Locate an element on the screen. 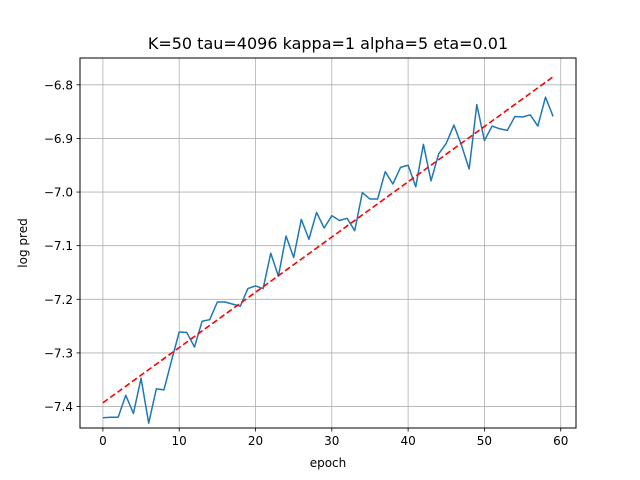 This screenshot has height=480, width=640. y-tick-label: −7.2 is located at coordinates (58, 300).